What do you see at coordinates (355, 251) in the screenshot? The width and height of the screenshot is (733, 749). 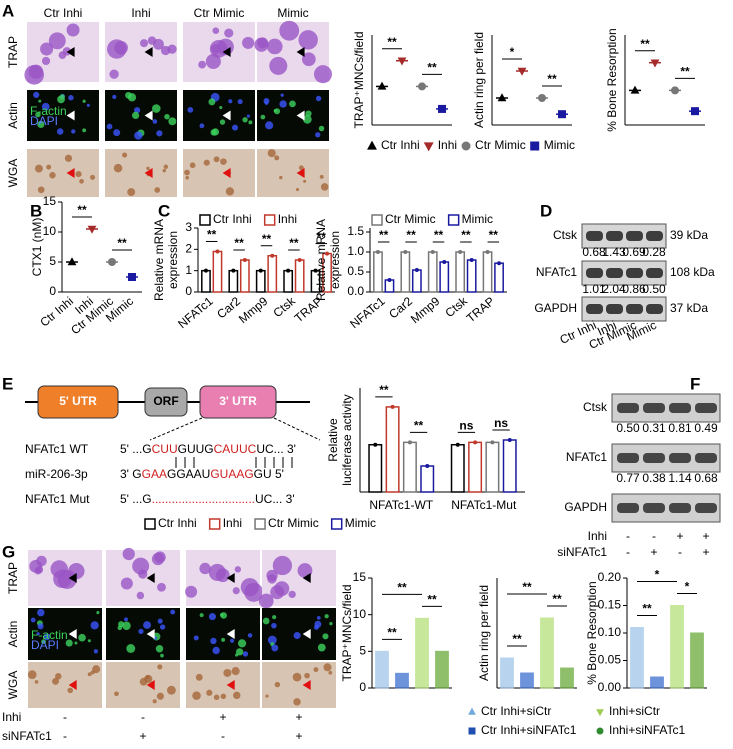 I see `y-tick-label: 1.0` at bounding box center [355, 251].